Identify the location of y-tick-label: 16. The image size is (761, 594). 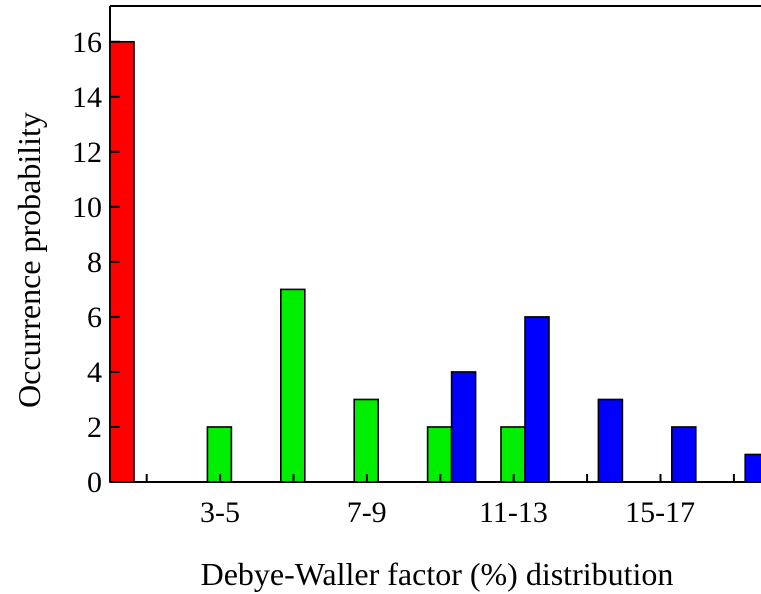
(87, 42).